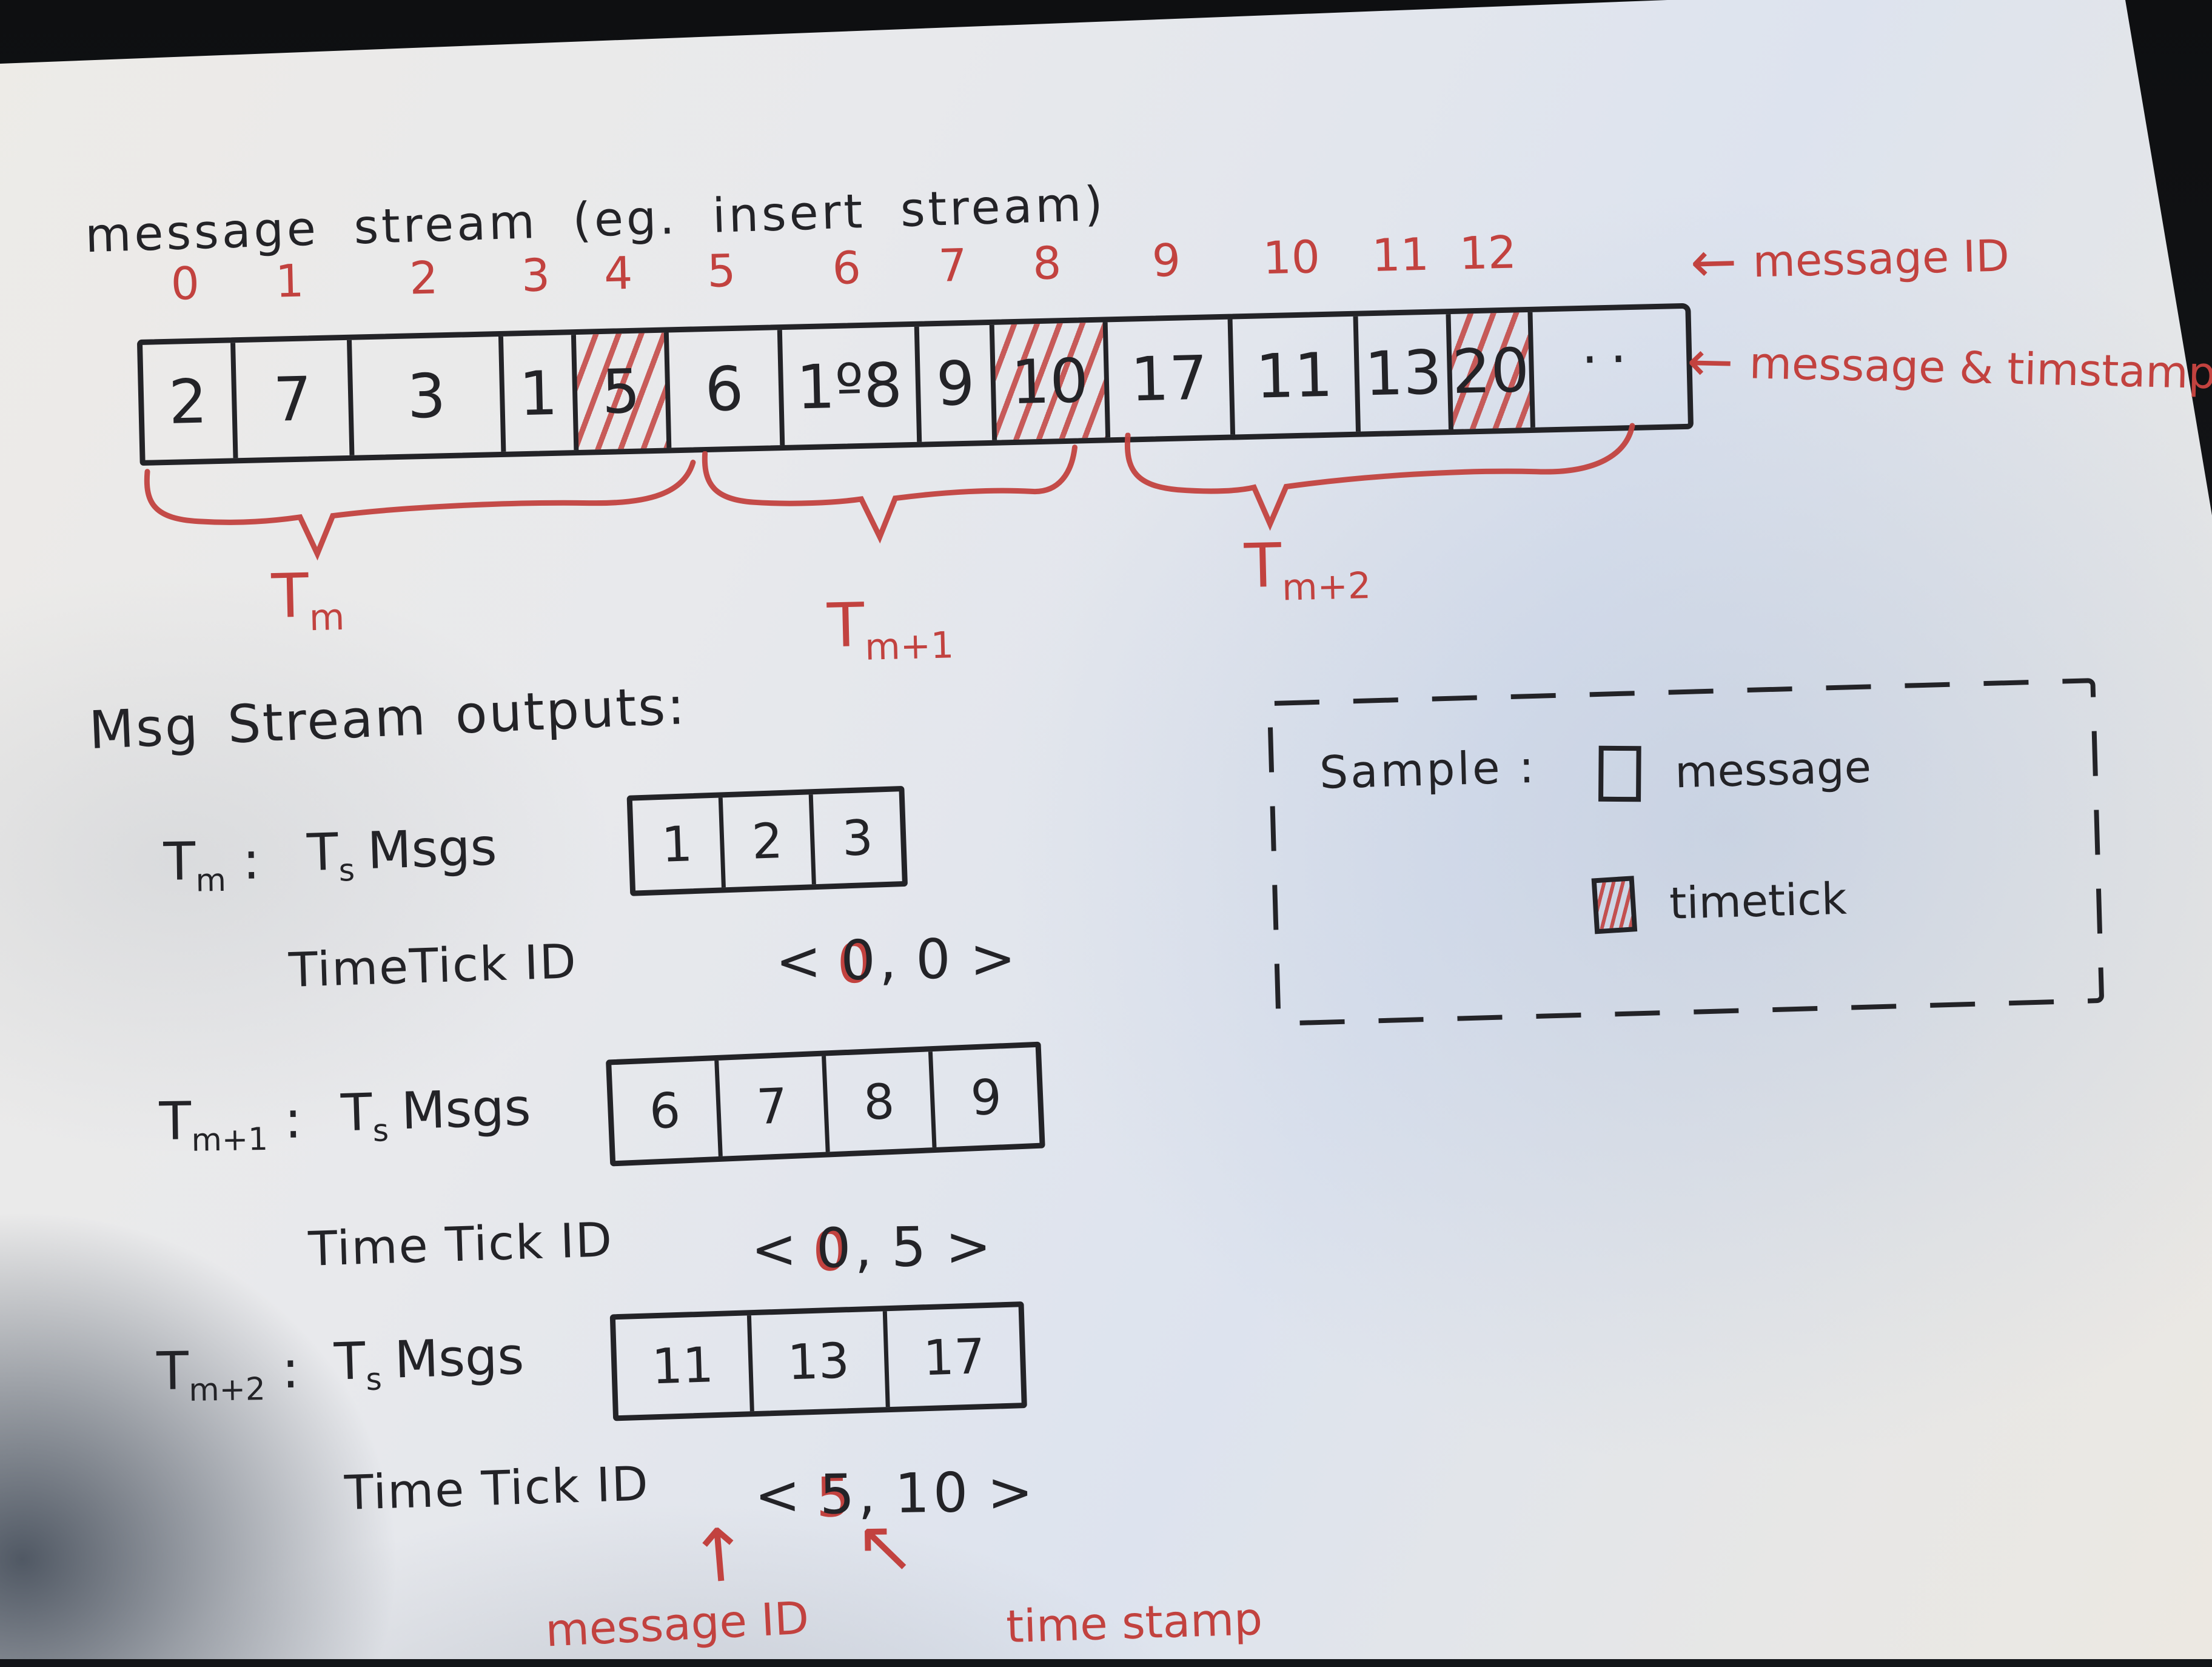  I want to click on window-sub: m+1, so click(230, 1140).